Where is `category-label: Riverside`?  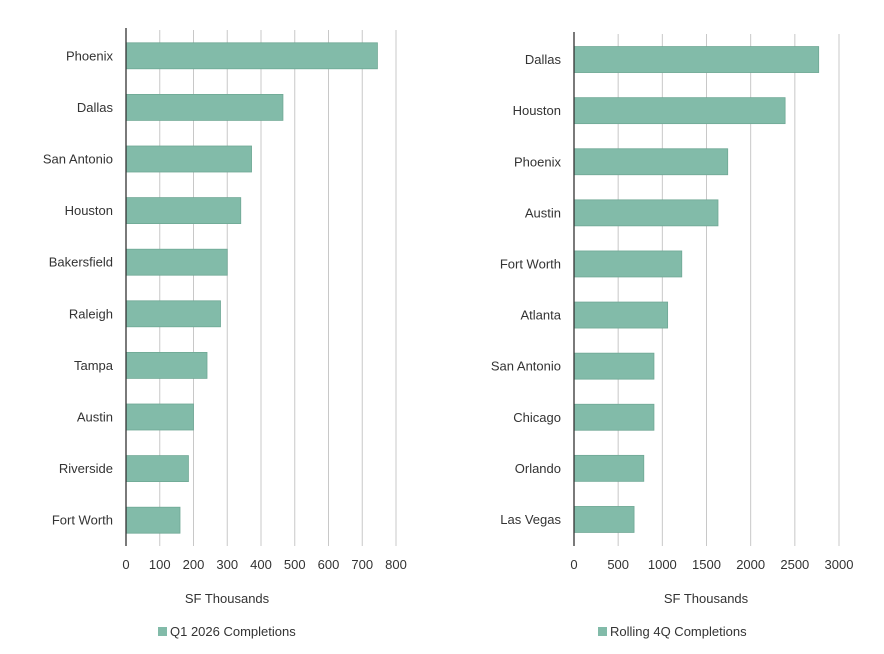
category-label: Riverside is located at coordinates (86, 468).